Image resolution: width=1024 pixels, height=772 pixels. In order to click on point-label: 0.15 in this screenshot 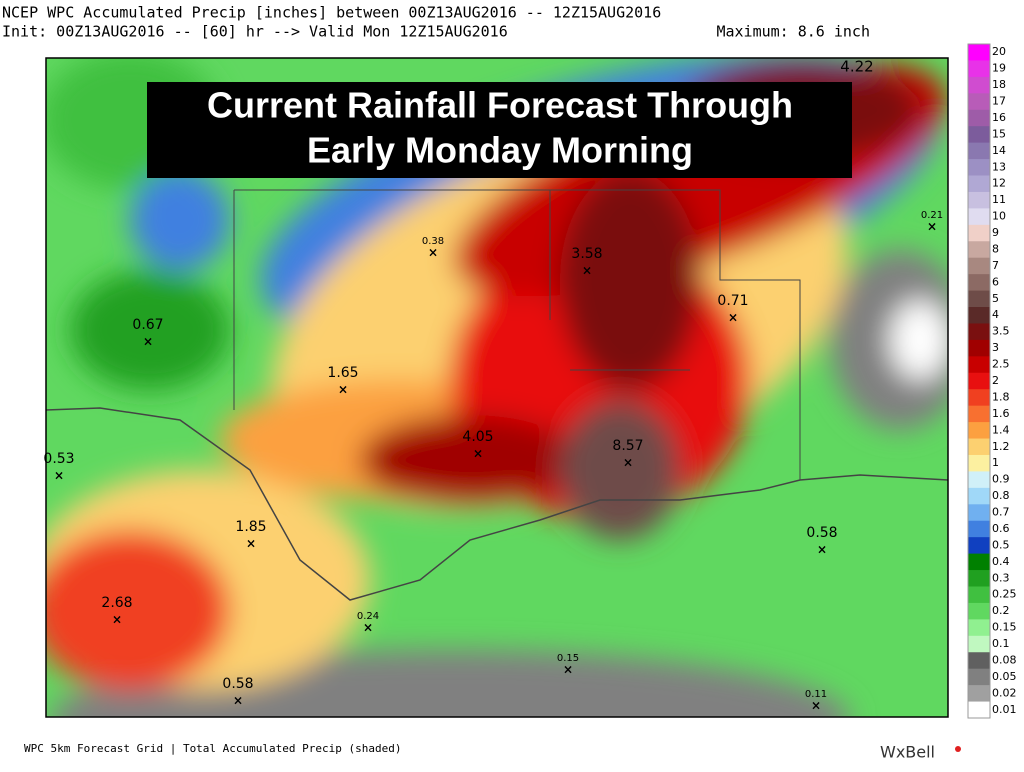, I will do `click(568, 658)`.